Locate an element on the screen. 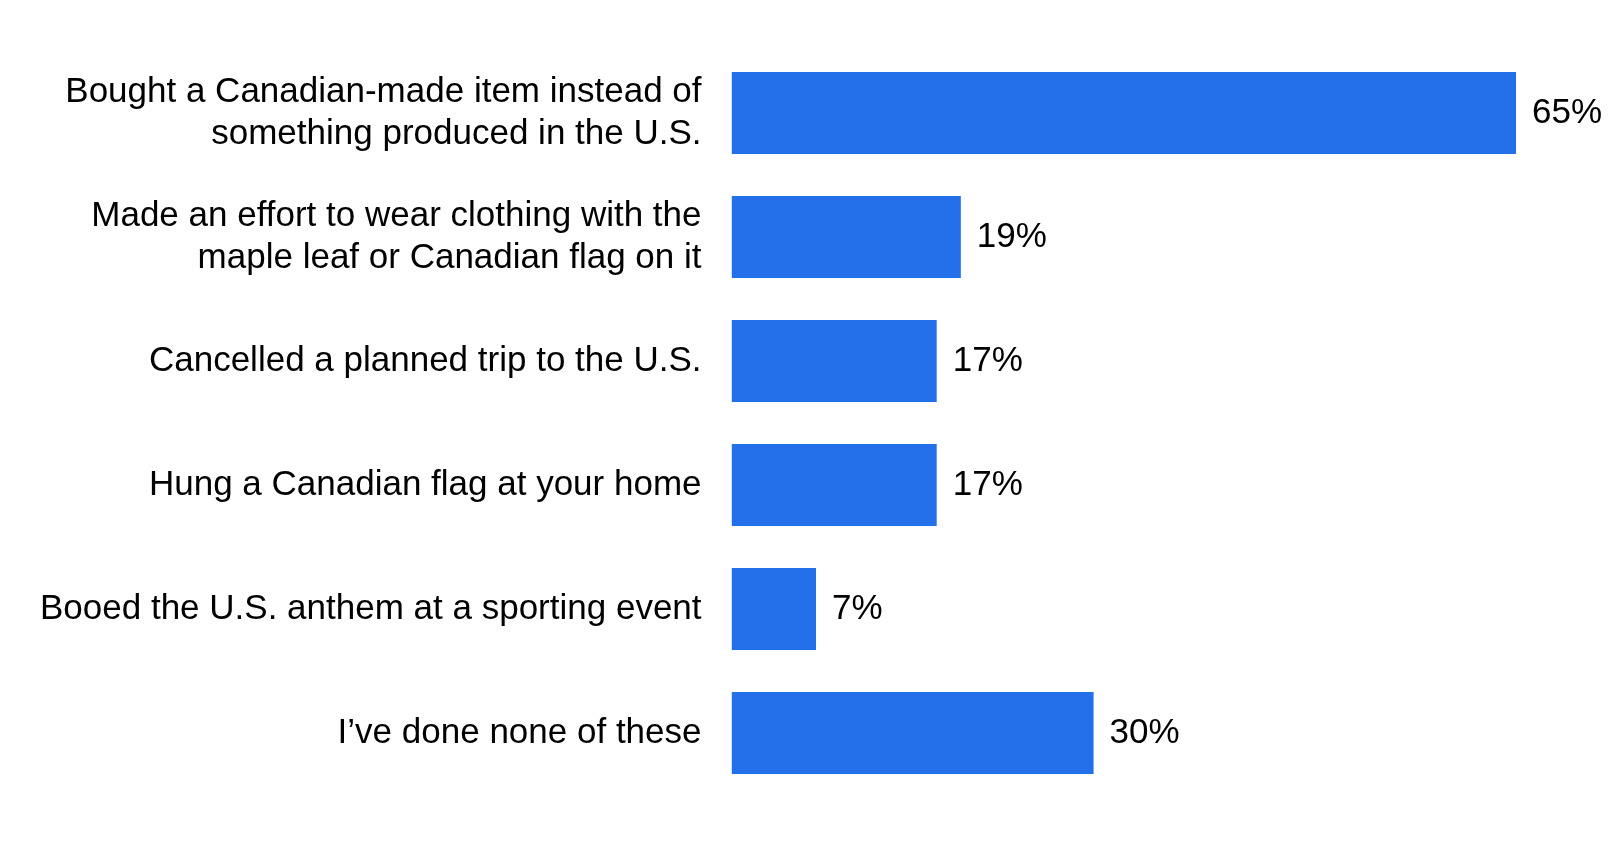  data-label: 65% is located at coordinates (1567, 110).